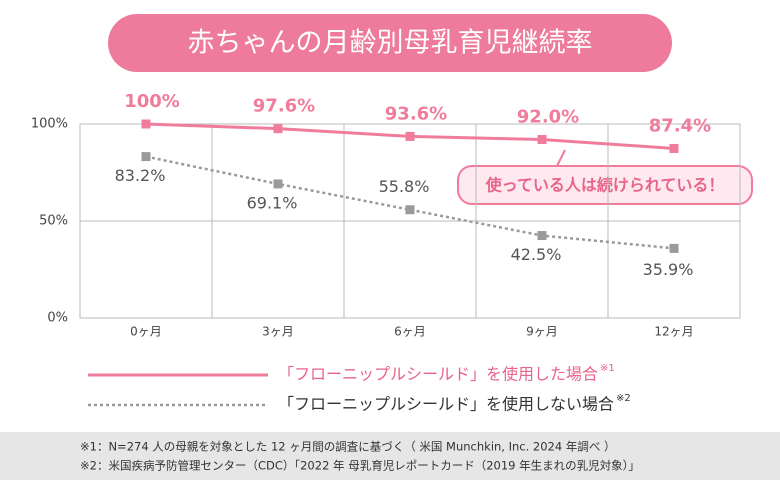 The height and width of the screenshot is (480, 780). I want to click on data-label: 93.6%, so click(416, 113).